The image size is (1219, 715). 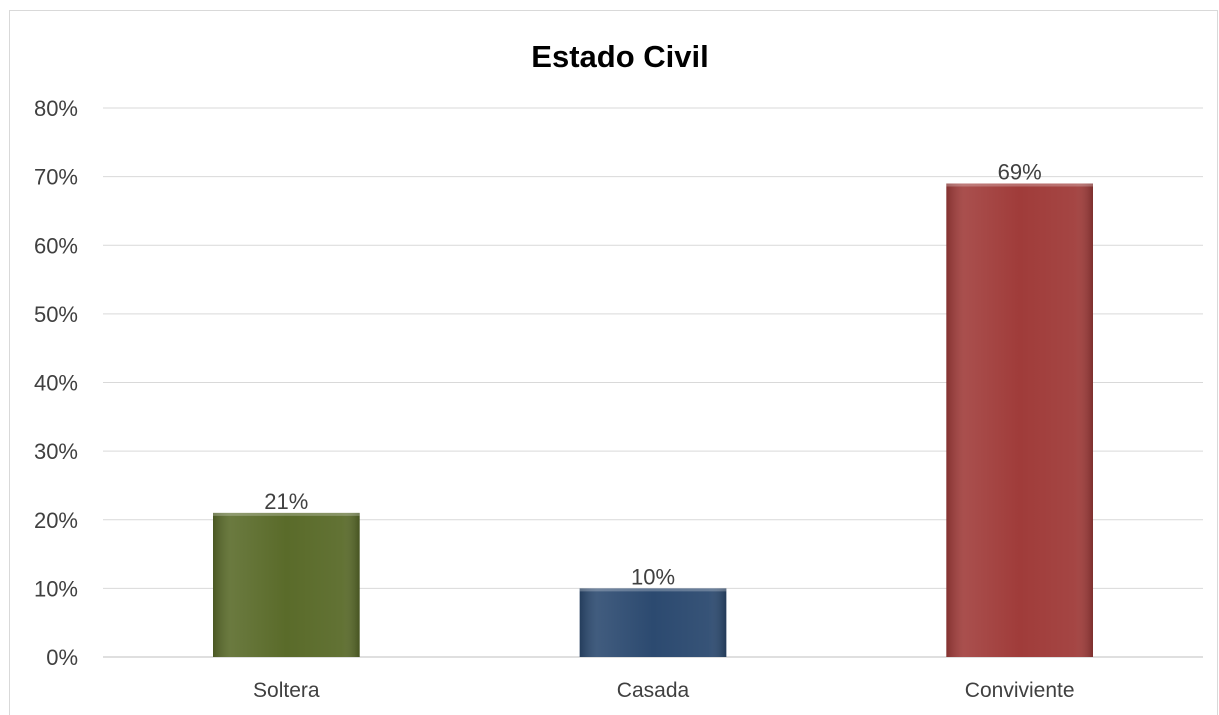 I want to click on data-label-soltera: 21%, so click(x=286, y=501).